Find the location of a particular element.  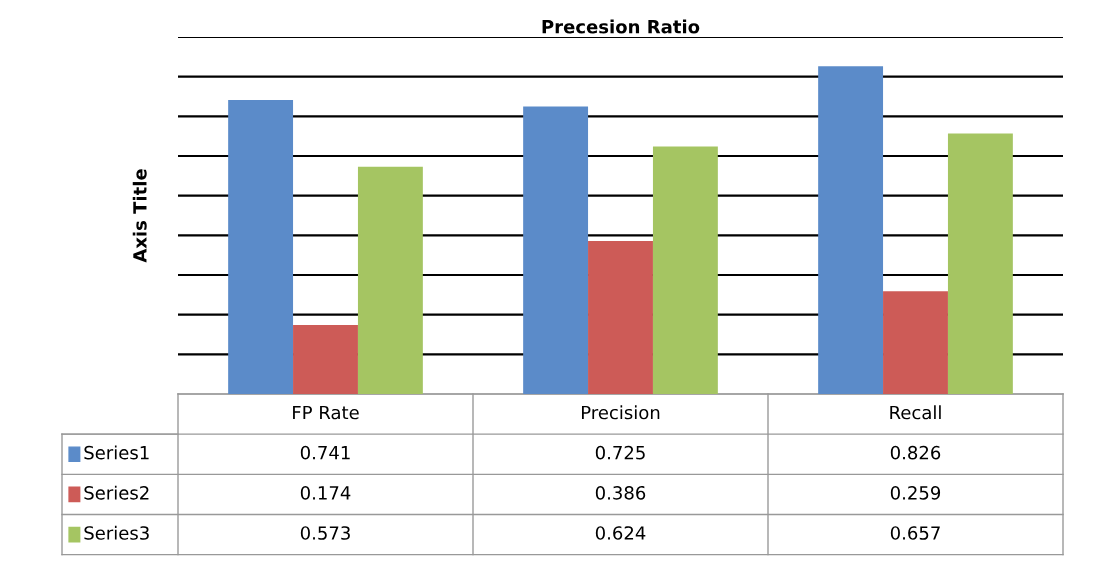

y-axis-title: Axis Title is located at coordinates (139, 216).